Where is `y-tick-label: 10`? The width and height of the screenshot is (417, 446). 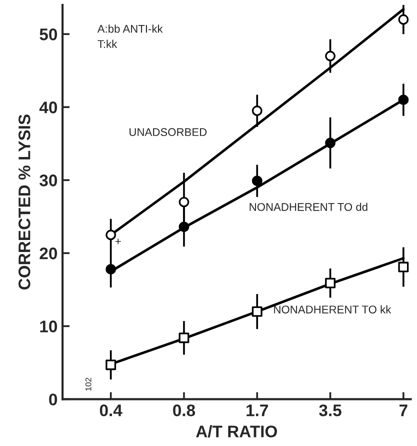
y-tick-label: 10 is located at coordinates (49, 326).